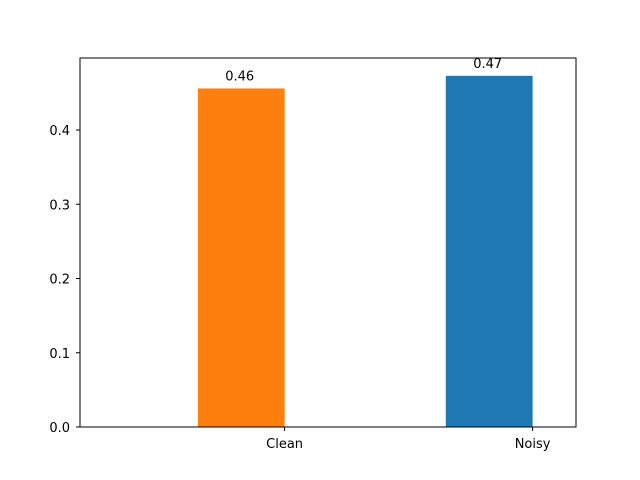 This screenshot has height=480, width=640. I want to click on y-axis: 0.0 0.1 0.2 0.3 0.4, so click(64, 280).